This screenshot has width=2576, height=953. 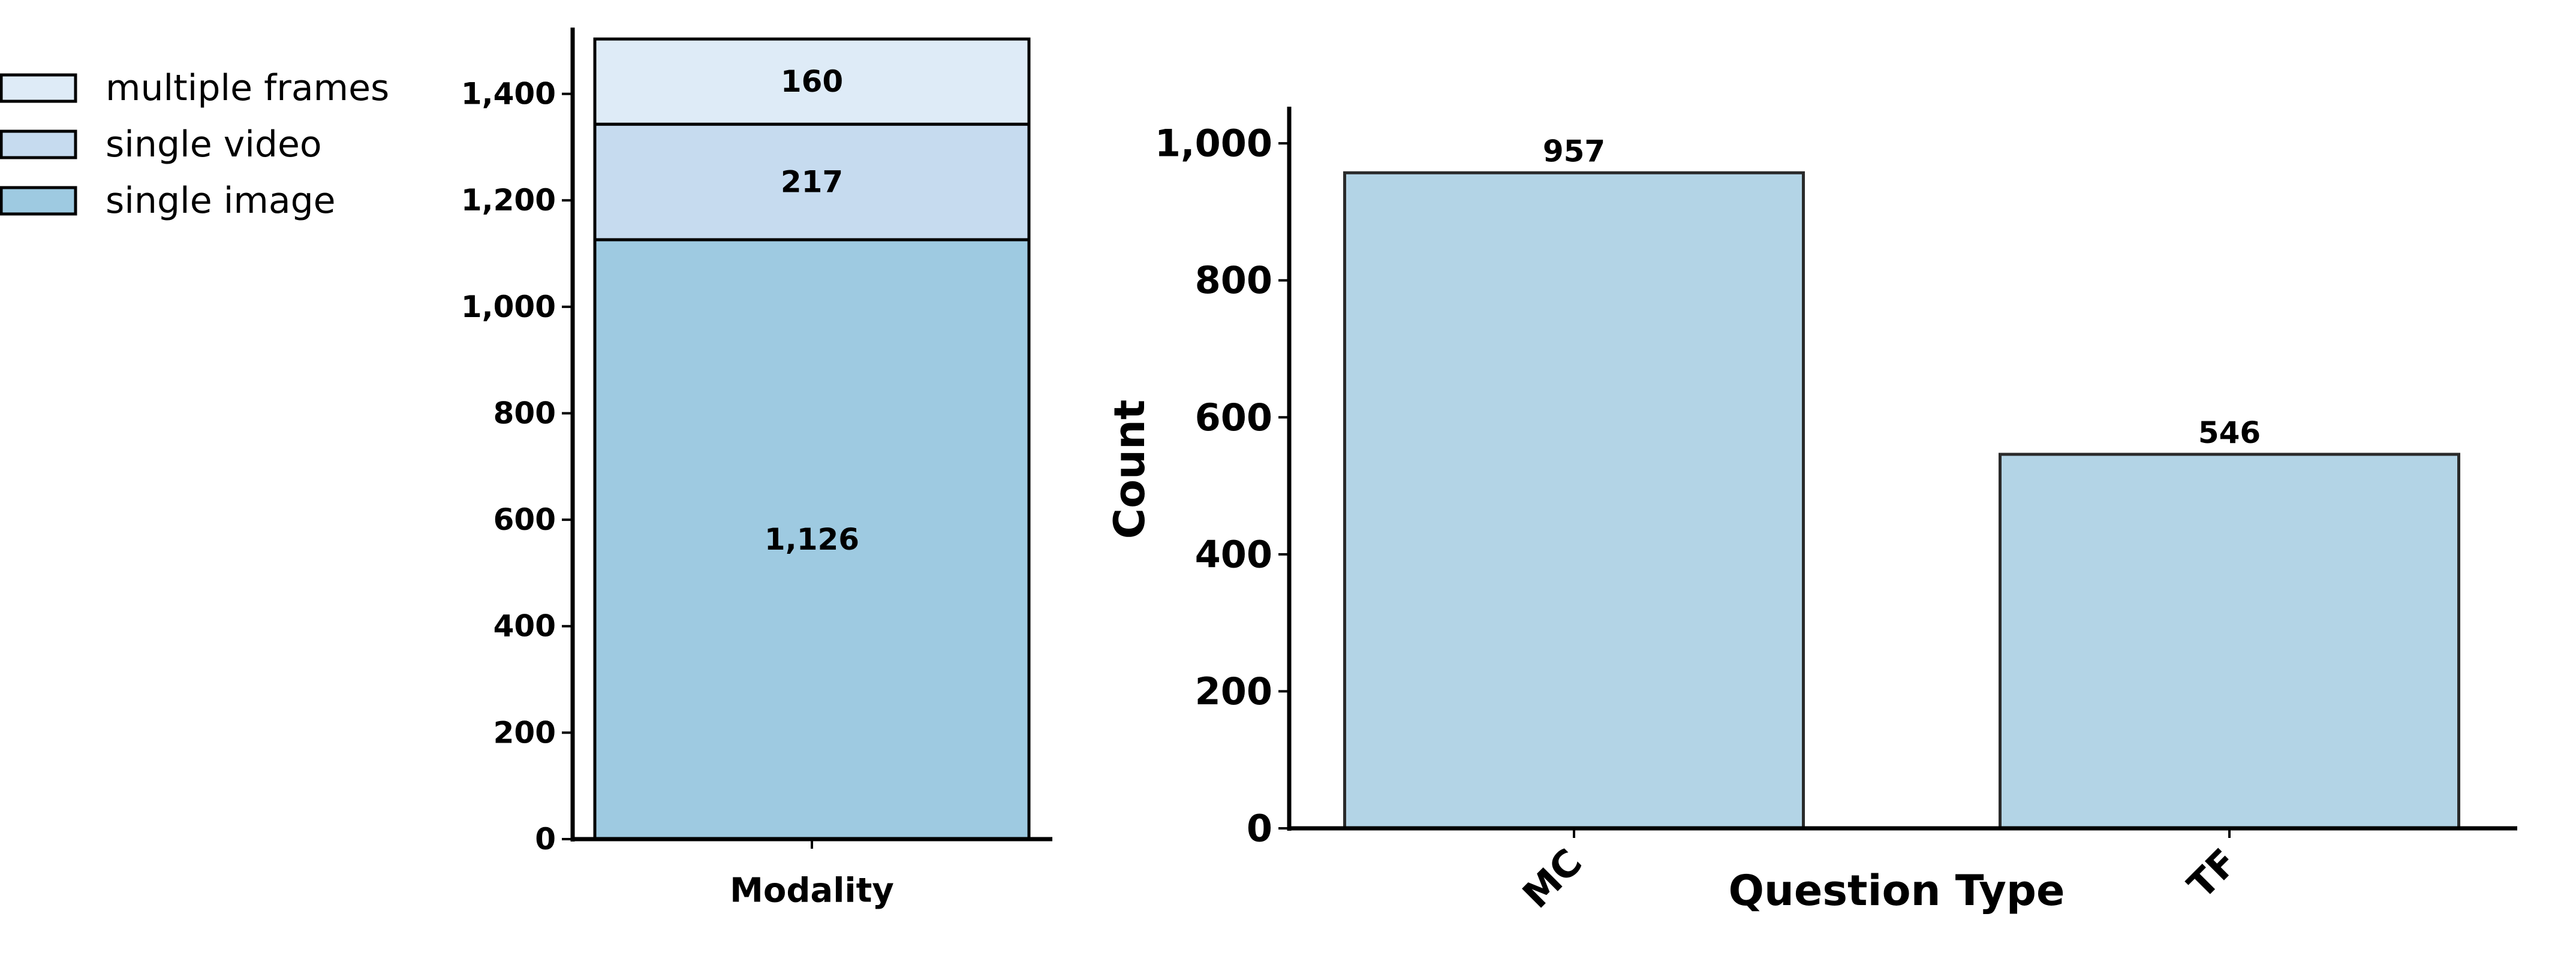 I want to click on legend-label: multiple frames, so click(x=248, y=88).